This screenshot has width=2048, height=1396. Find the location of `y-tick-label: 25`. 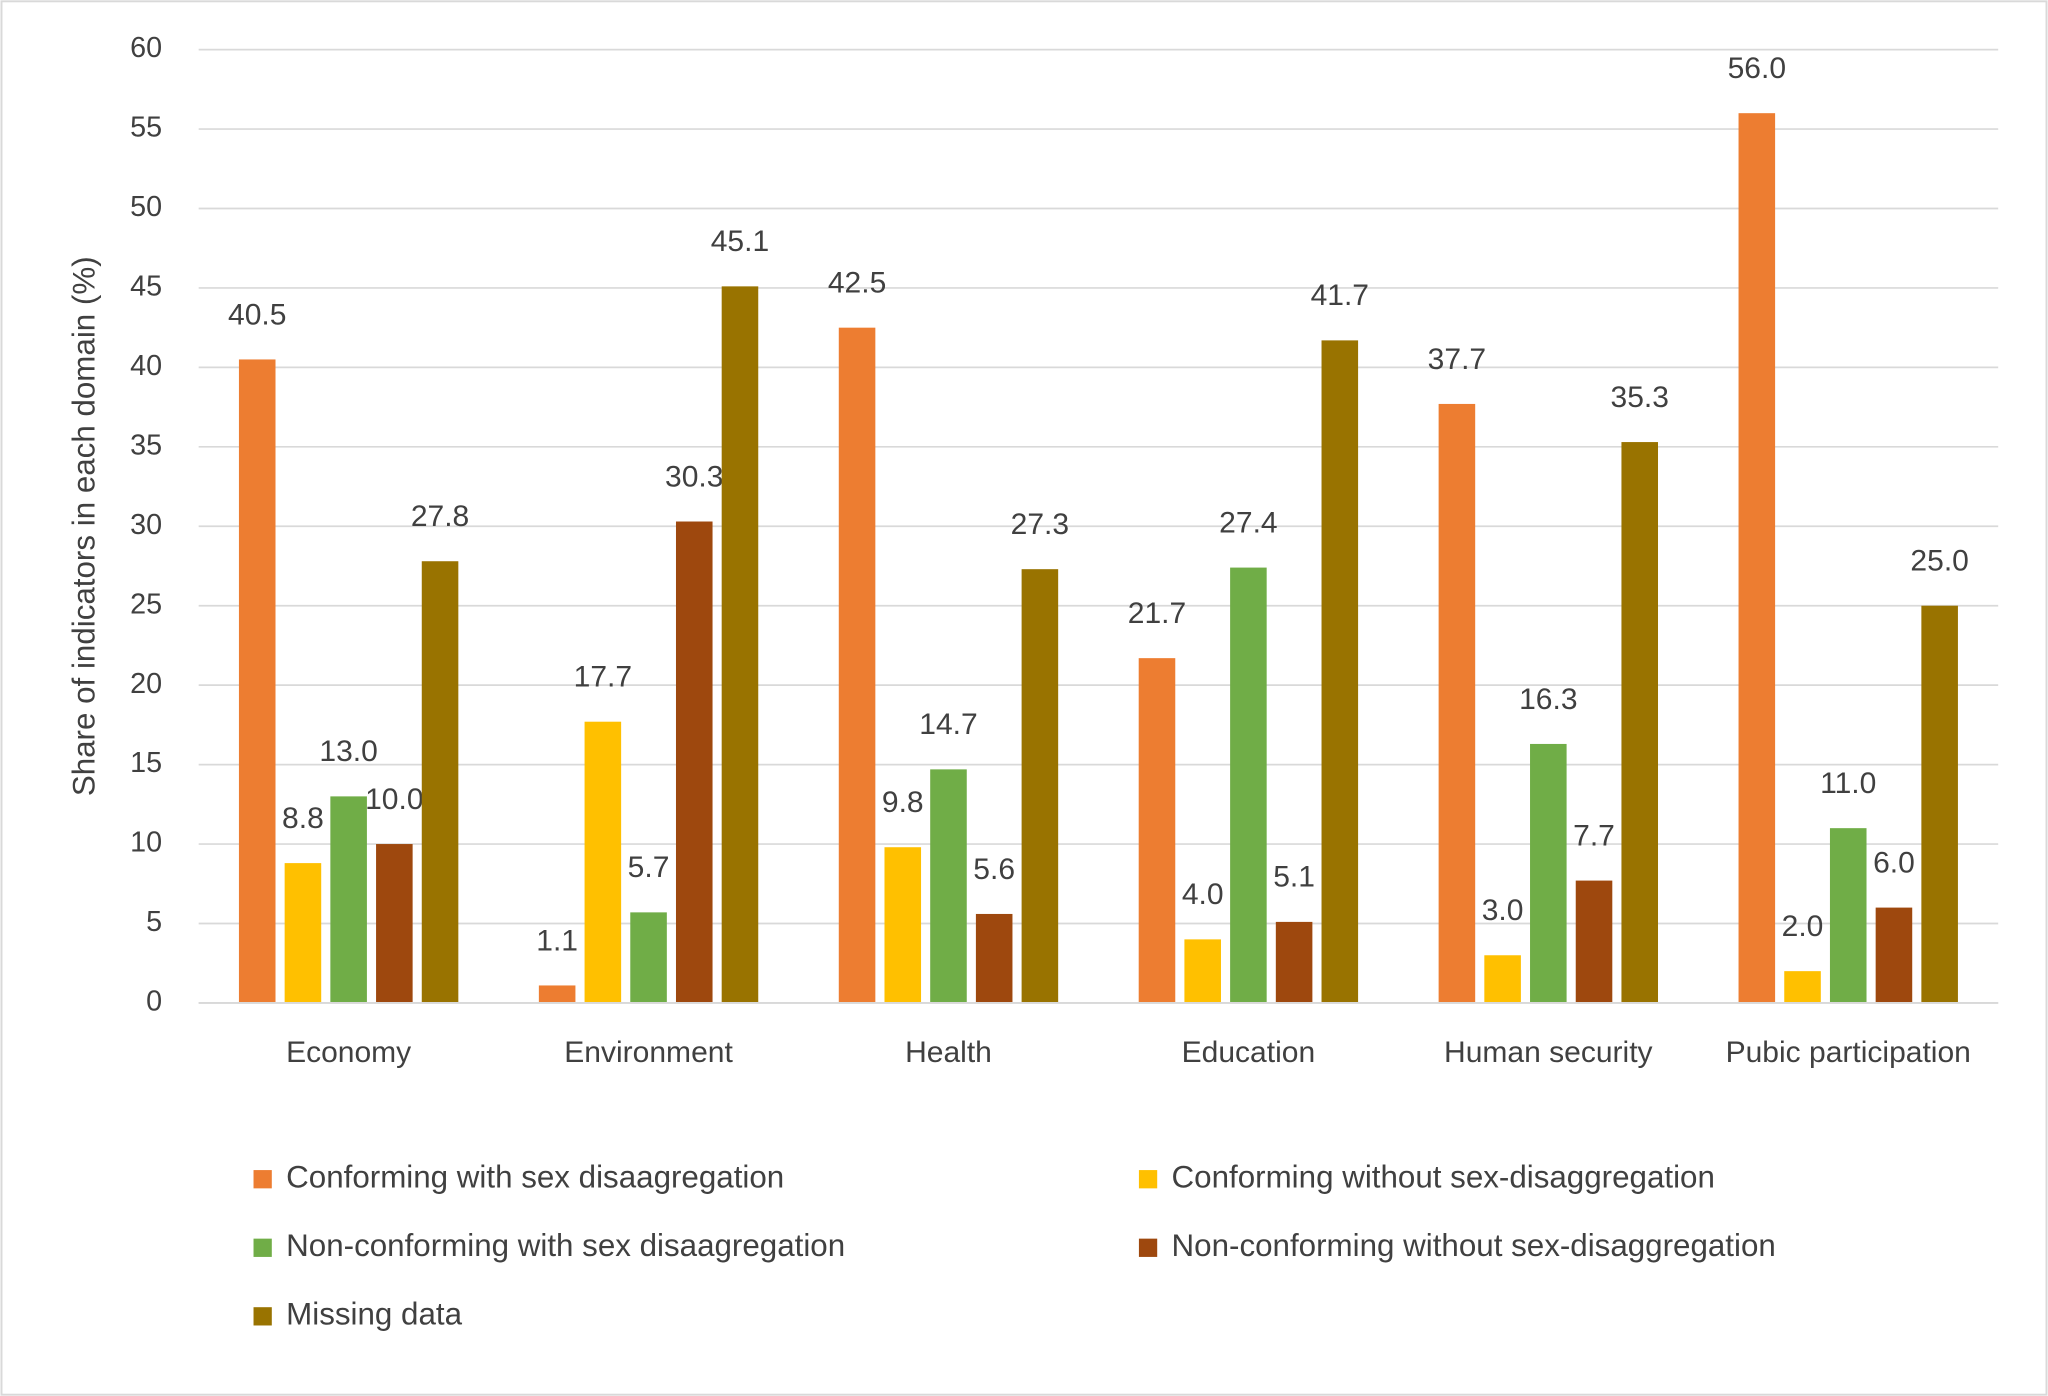

y-tick-label: 25 is located at coordinates (146, 604).